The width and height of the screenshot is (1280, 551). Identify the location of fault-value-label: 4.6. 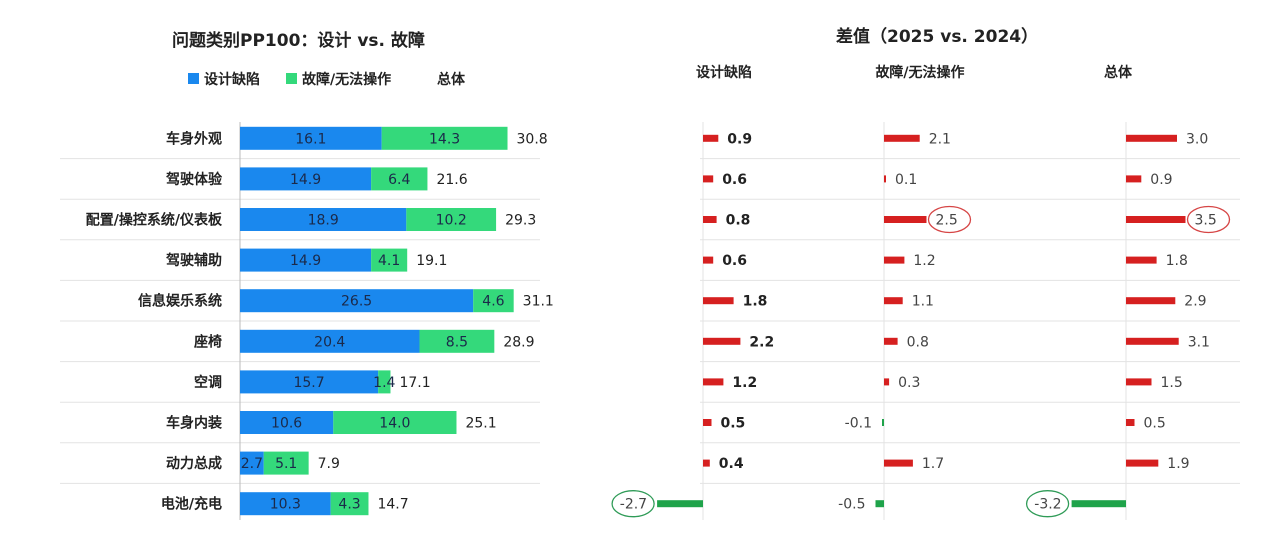
(493, 302).